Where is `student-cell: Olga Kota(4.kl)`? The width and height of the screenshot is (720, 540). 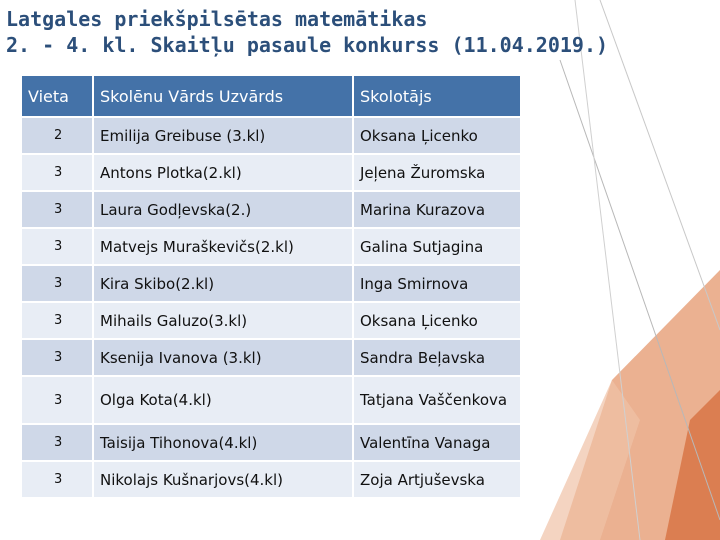 student-cell: Olga Kota(4.kl) is located at coordinates (223, 400).